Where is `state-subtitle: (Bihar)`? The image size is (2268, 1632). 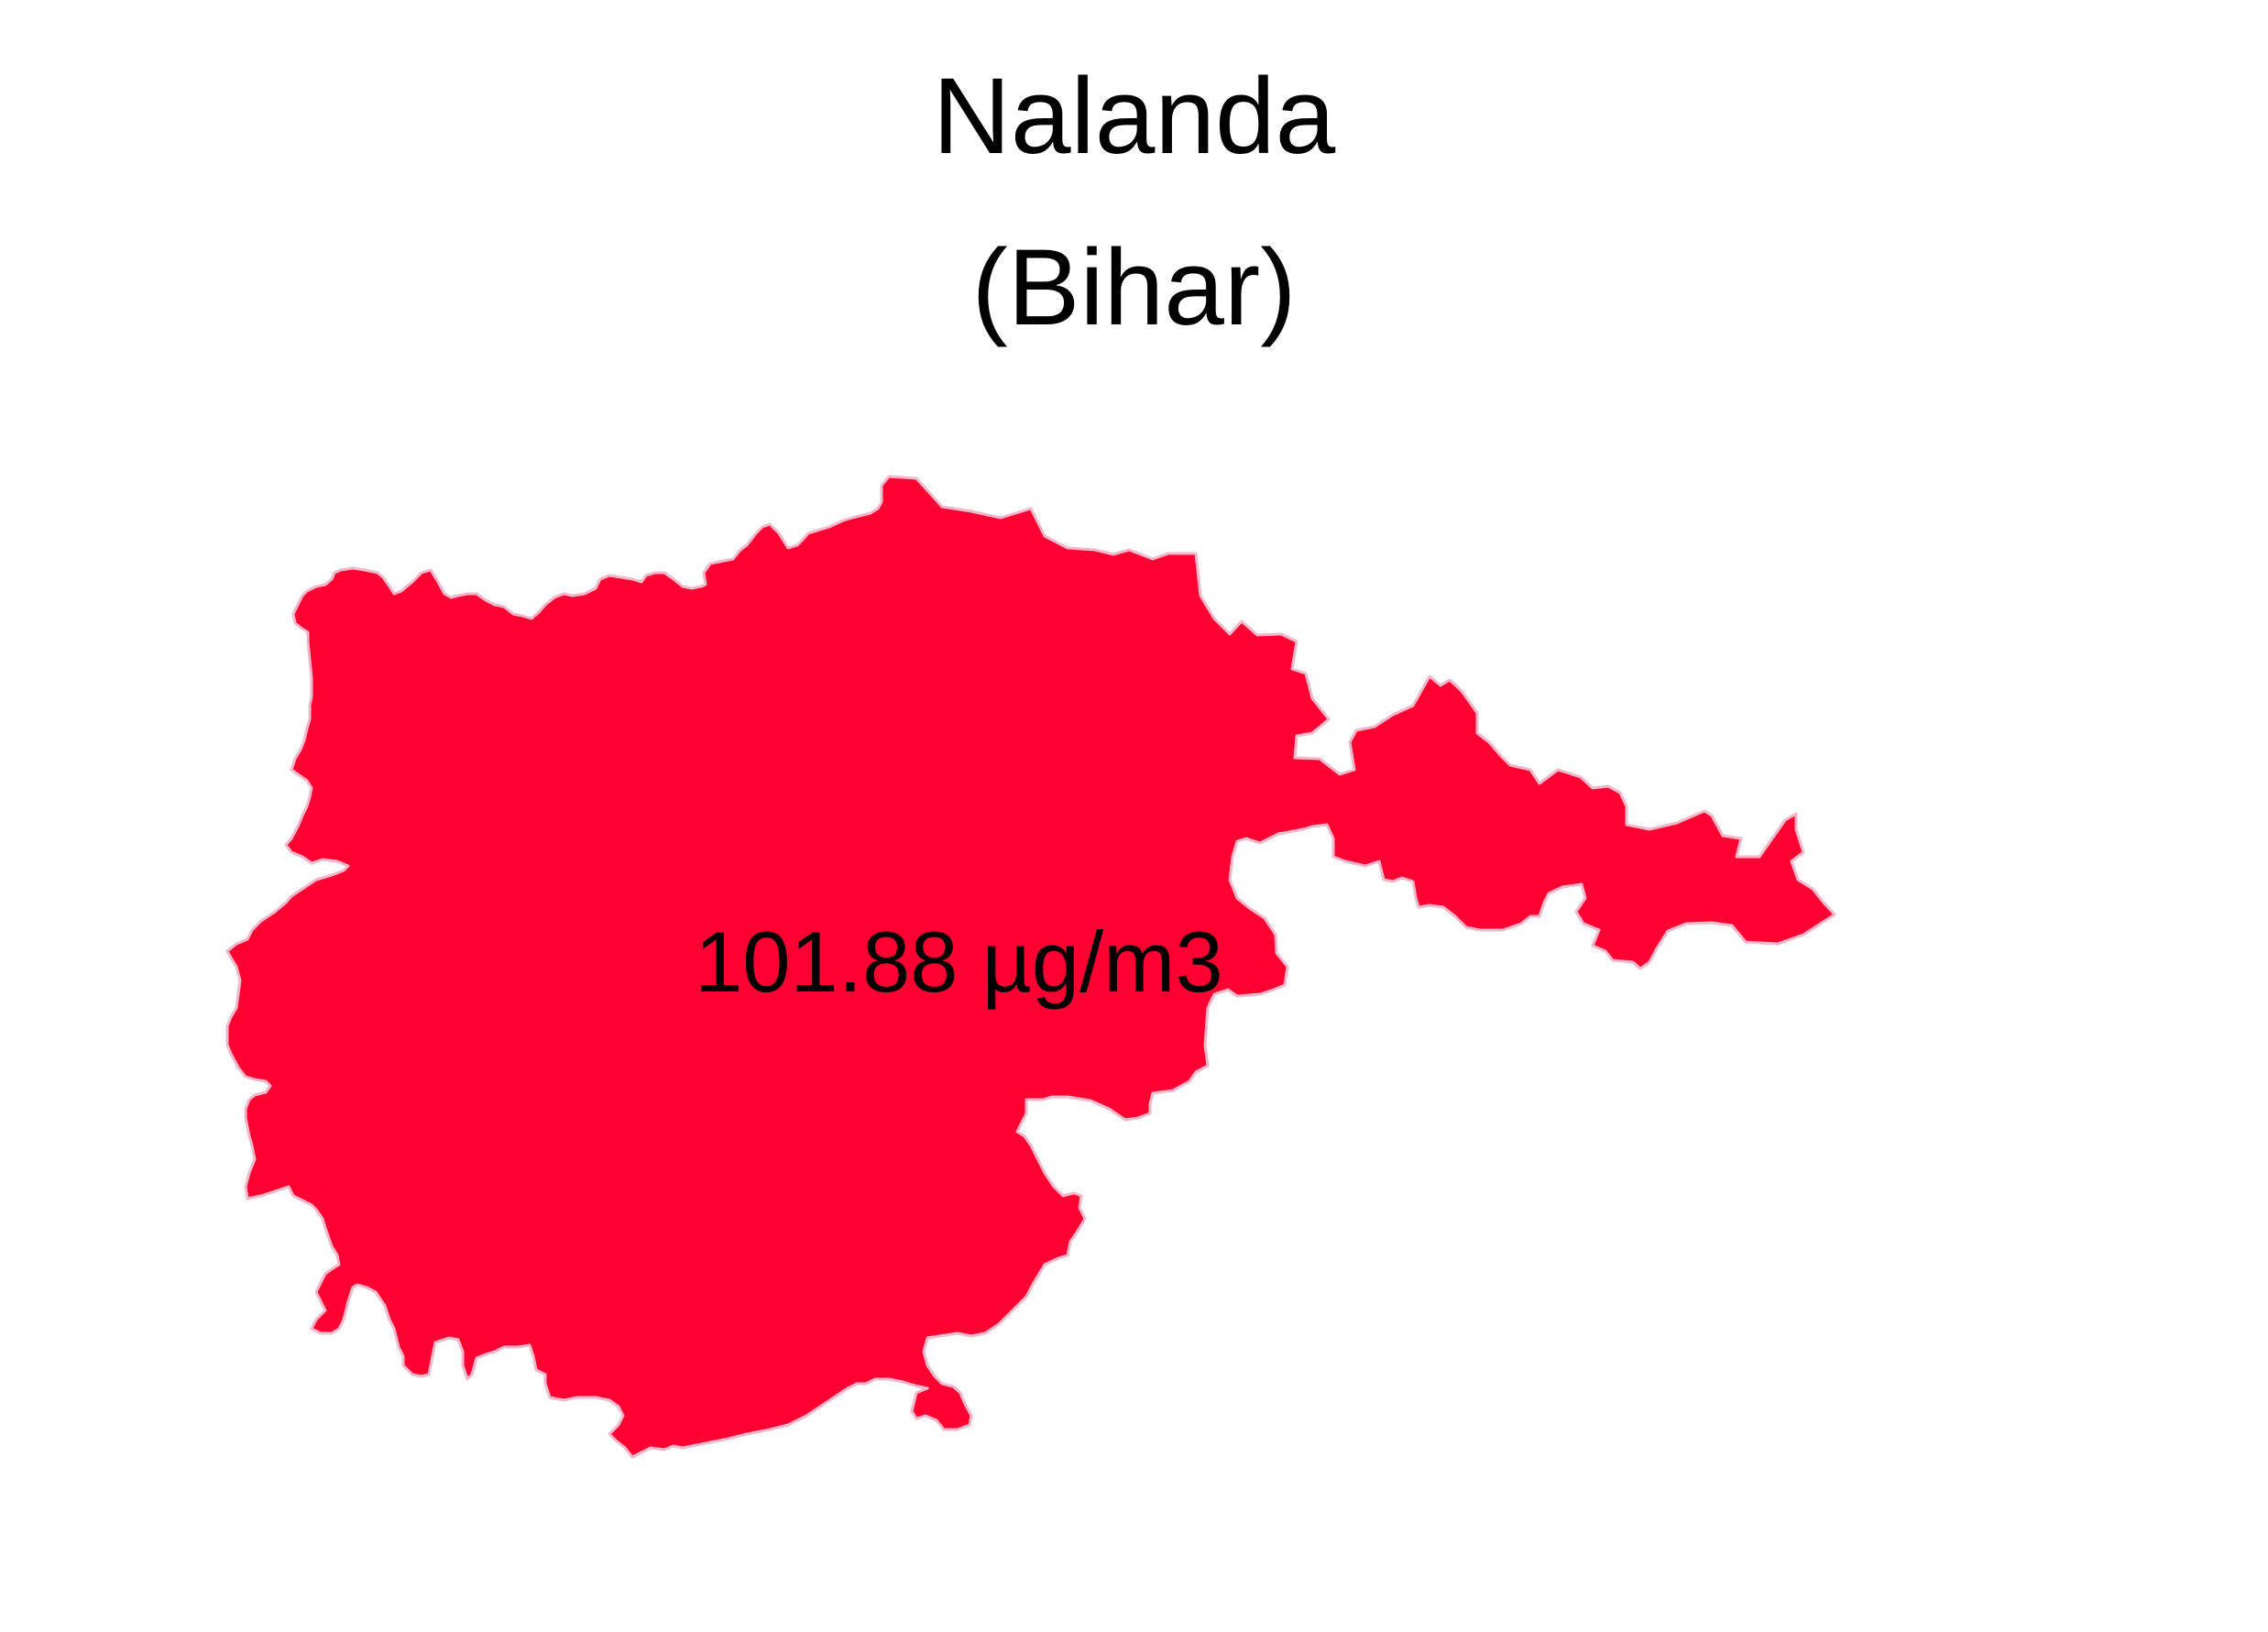
state-subtitle: (Bihar) is located at coordinates (1134, 287).